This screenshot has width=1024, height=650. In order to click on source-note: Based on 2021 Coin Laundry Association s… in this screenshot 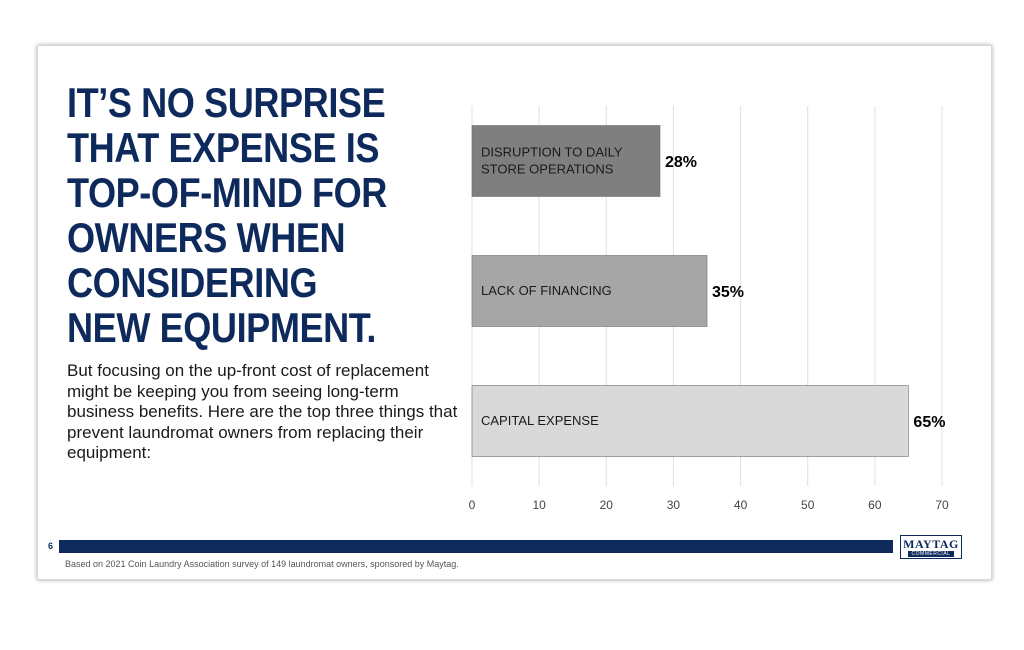, I will do `click(262, 564)`.